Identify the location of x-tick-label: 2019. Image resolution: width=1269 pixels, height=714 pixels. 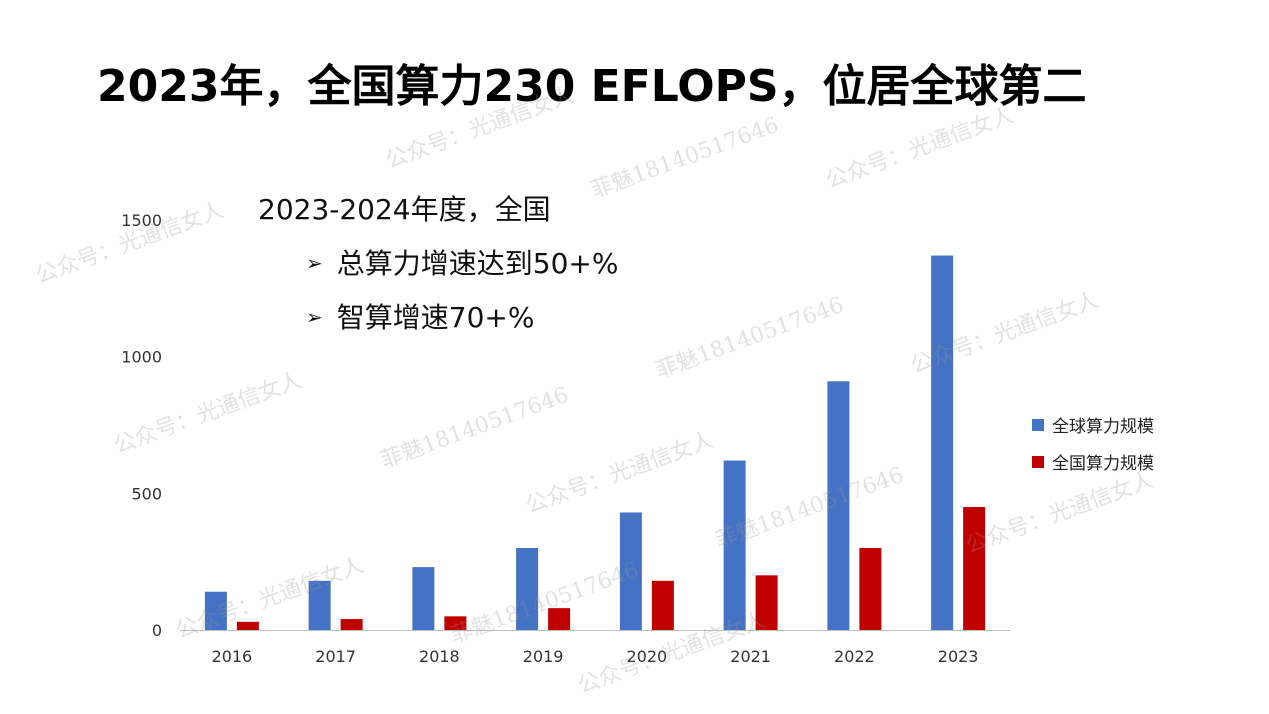
(543, 656).